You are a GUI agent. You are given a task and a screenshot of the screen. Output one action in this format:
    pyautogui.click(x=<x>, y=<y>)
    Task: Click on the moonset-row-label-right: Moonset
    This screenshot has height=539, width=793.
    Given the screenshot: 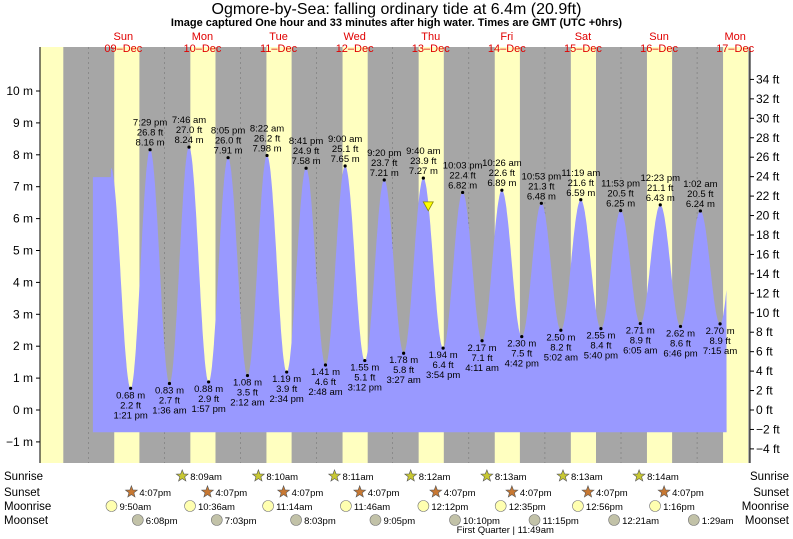 What is the action you would take?
    pyautogui.click(x=767, y=521)
    